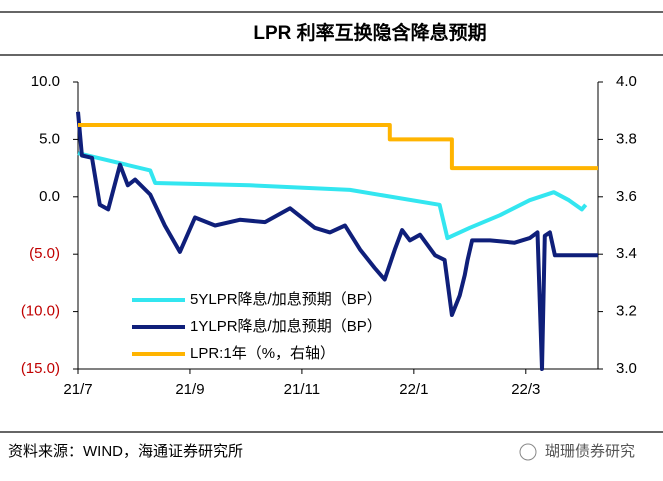 This screenshot has width=663, height=481. What do you see at coordinates (40, 311) in the screenshot?
I see `y-tick-label: (10.0)` at bounding box center [40, 311].